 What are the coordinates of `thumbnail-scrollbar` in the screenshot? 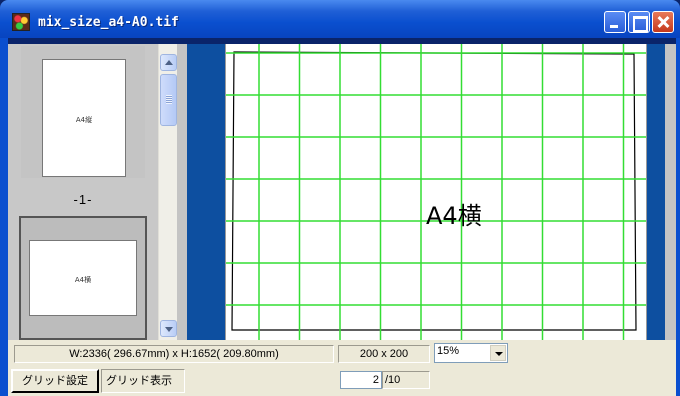 It's located at (167, 192).